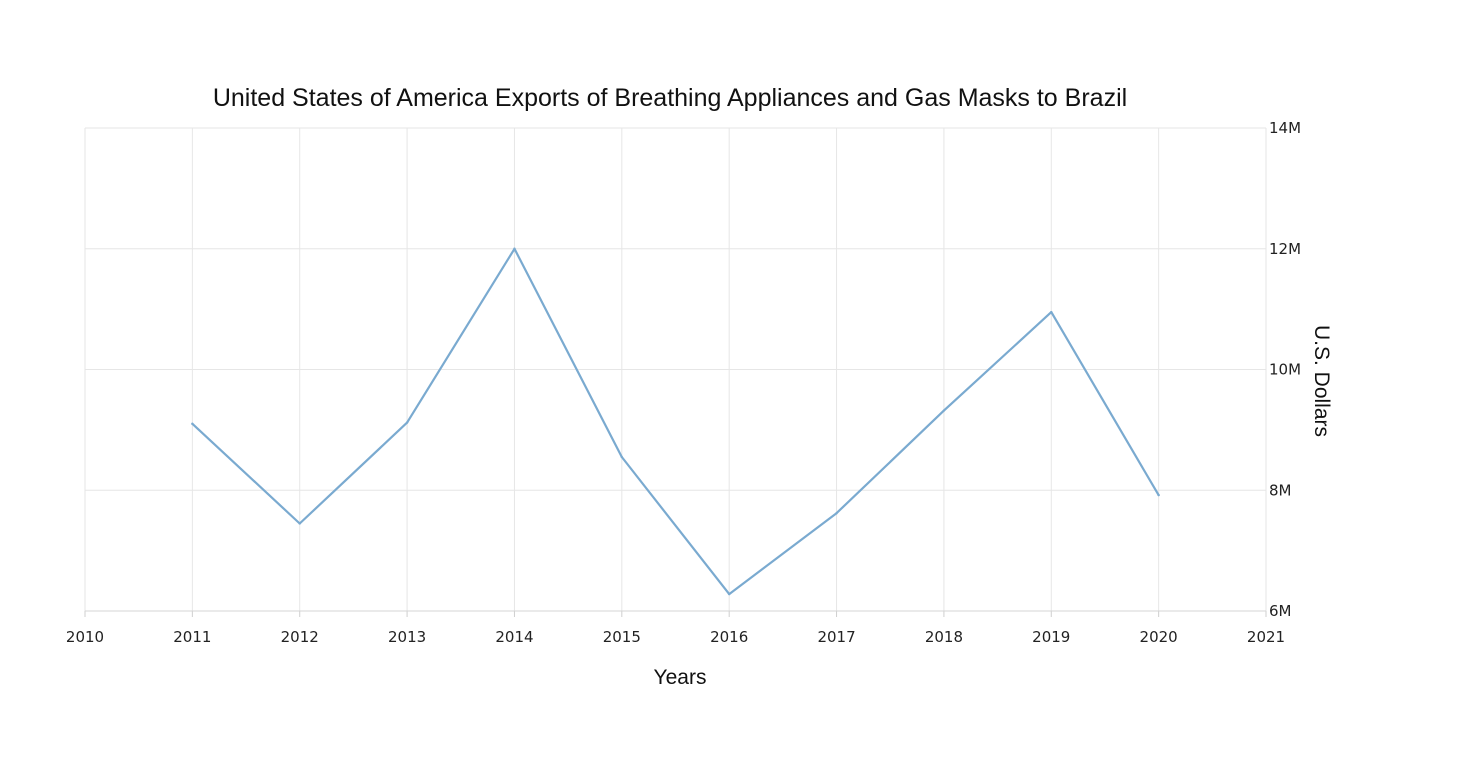 This screenshot has height=769, width=1457. Describe the element at coordinates (85, 637) in the screenshot. I see `x-tick-label: 2010` at that location.